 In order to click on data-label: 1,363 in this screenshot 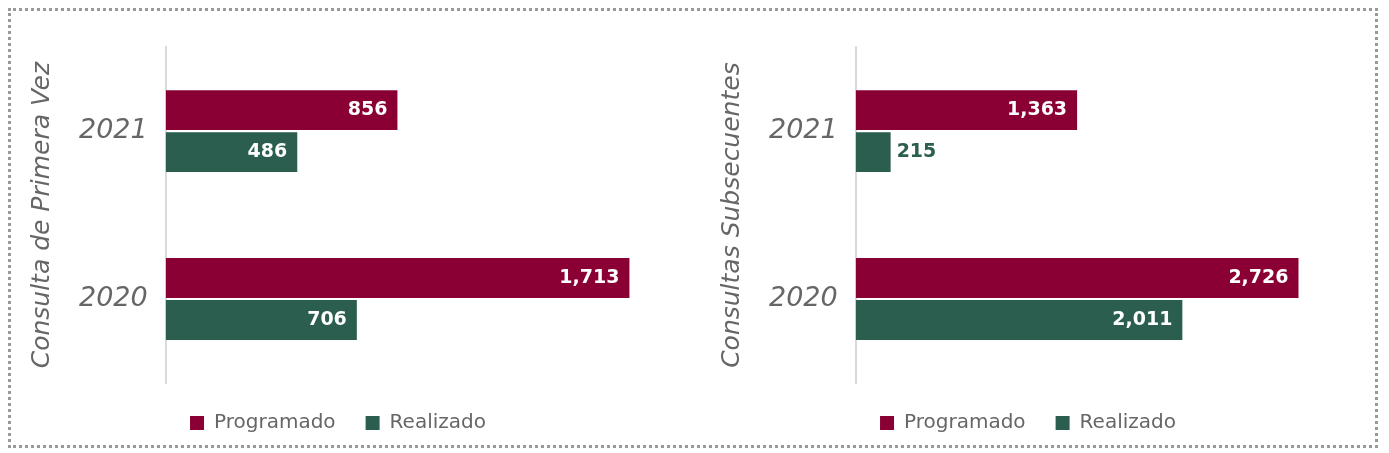, I will do `click(1037, 108)`.